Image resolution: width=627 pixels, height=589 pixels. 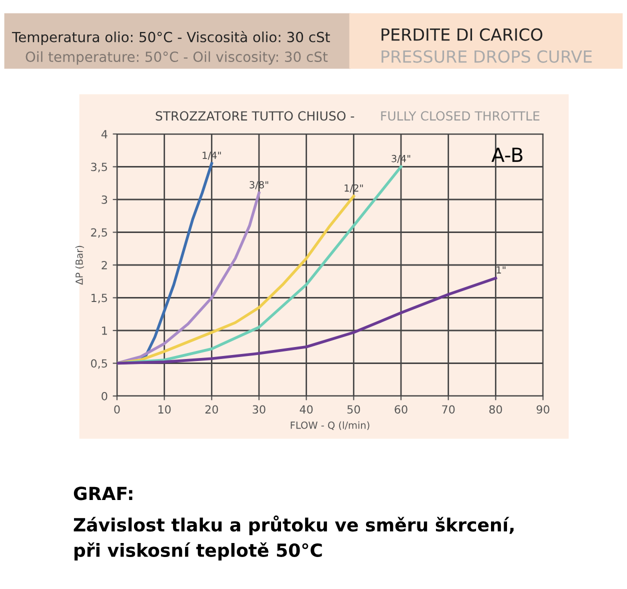 What do you see at coordinates (487, 56) in the screenshot?
I see `text: PRESSURE DROPS CURVE` at bounding box center [487, 56].